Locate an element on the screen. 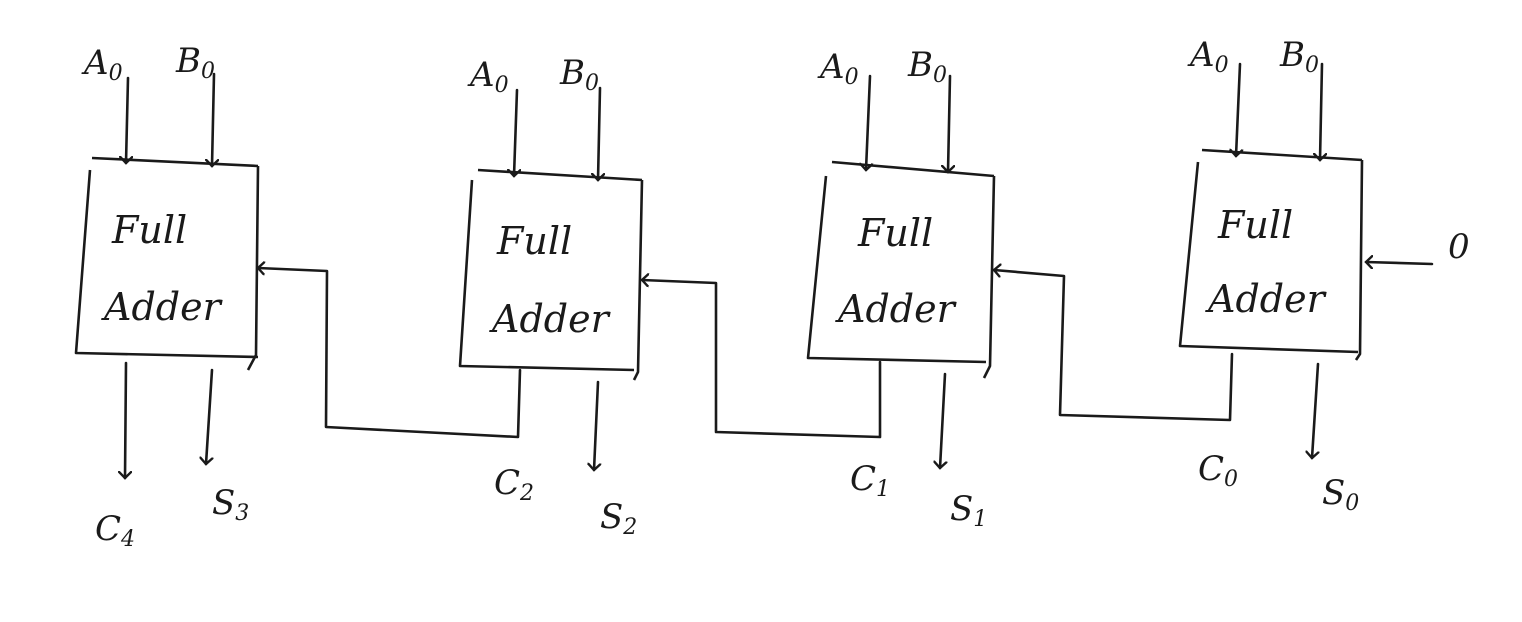 Image resolution: width=1522 pixels, height=622 pixels. full-adder-2: Full Adder A0 B0 C2 S2 is located at coordinates (551, 296).